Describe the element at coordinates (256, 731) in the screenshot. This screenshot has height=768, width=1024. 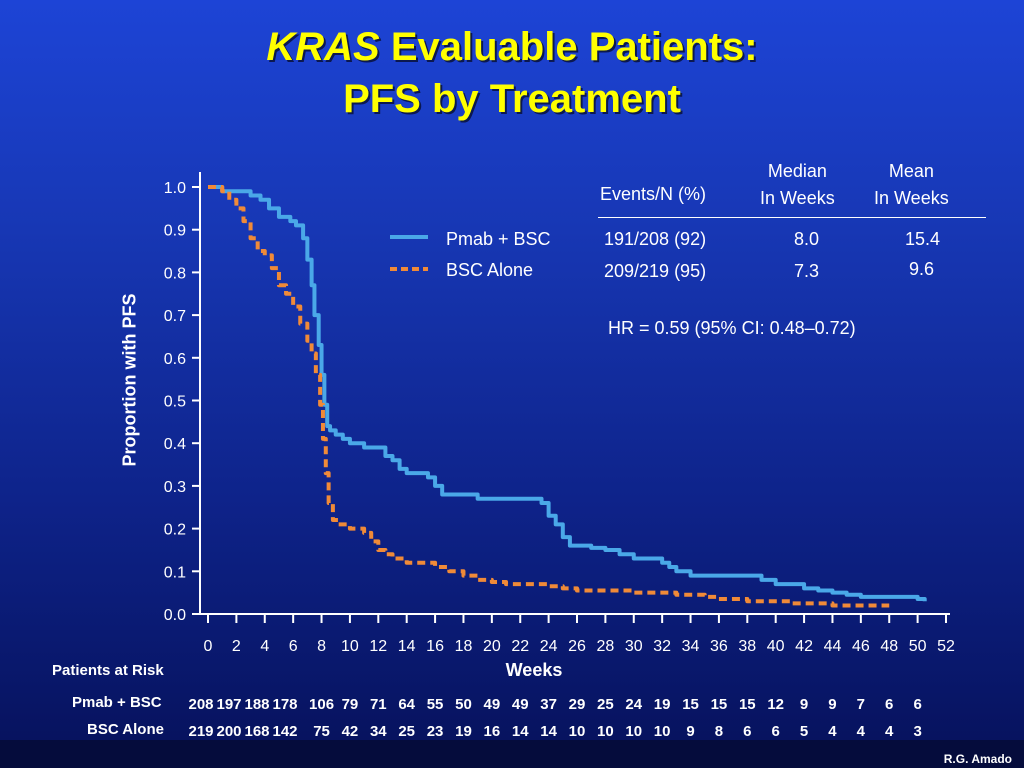
I see `risk-value-bsc: 168` at that location.